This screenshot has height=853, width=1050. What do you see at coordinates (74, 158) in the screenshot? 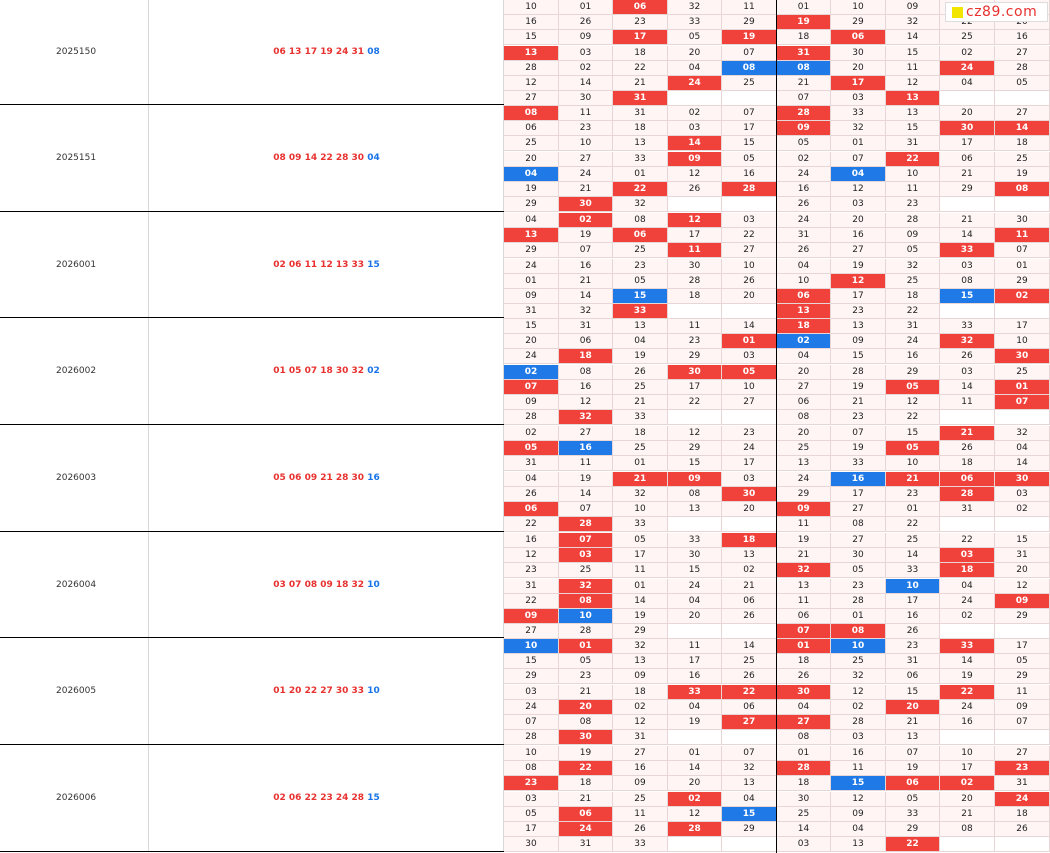
I see `issue-number: 2025151` at bounding box center [74, 158].